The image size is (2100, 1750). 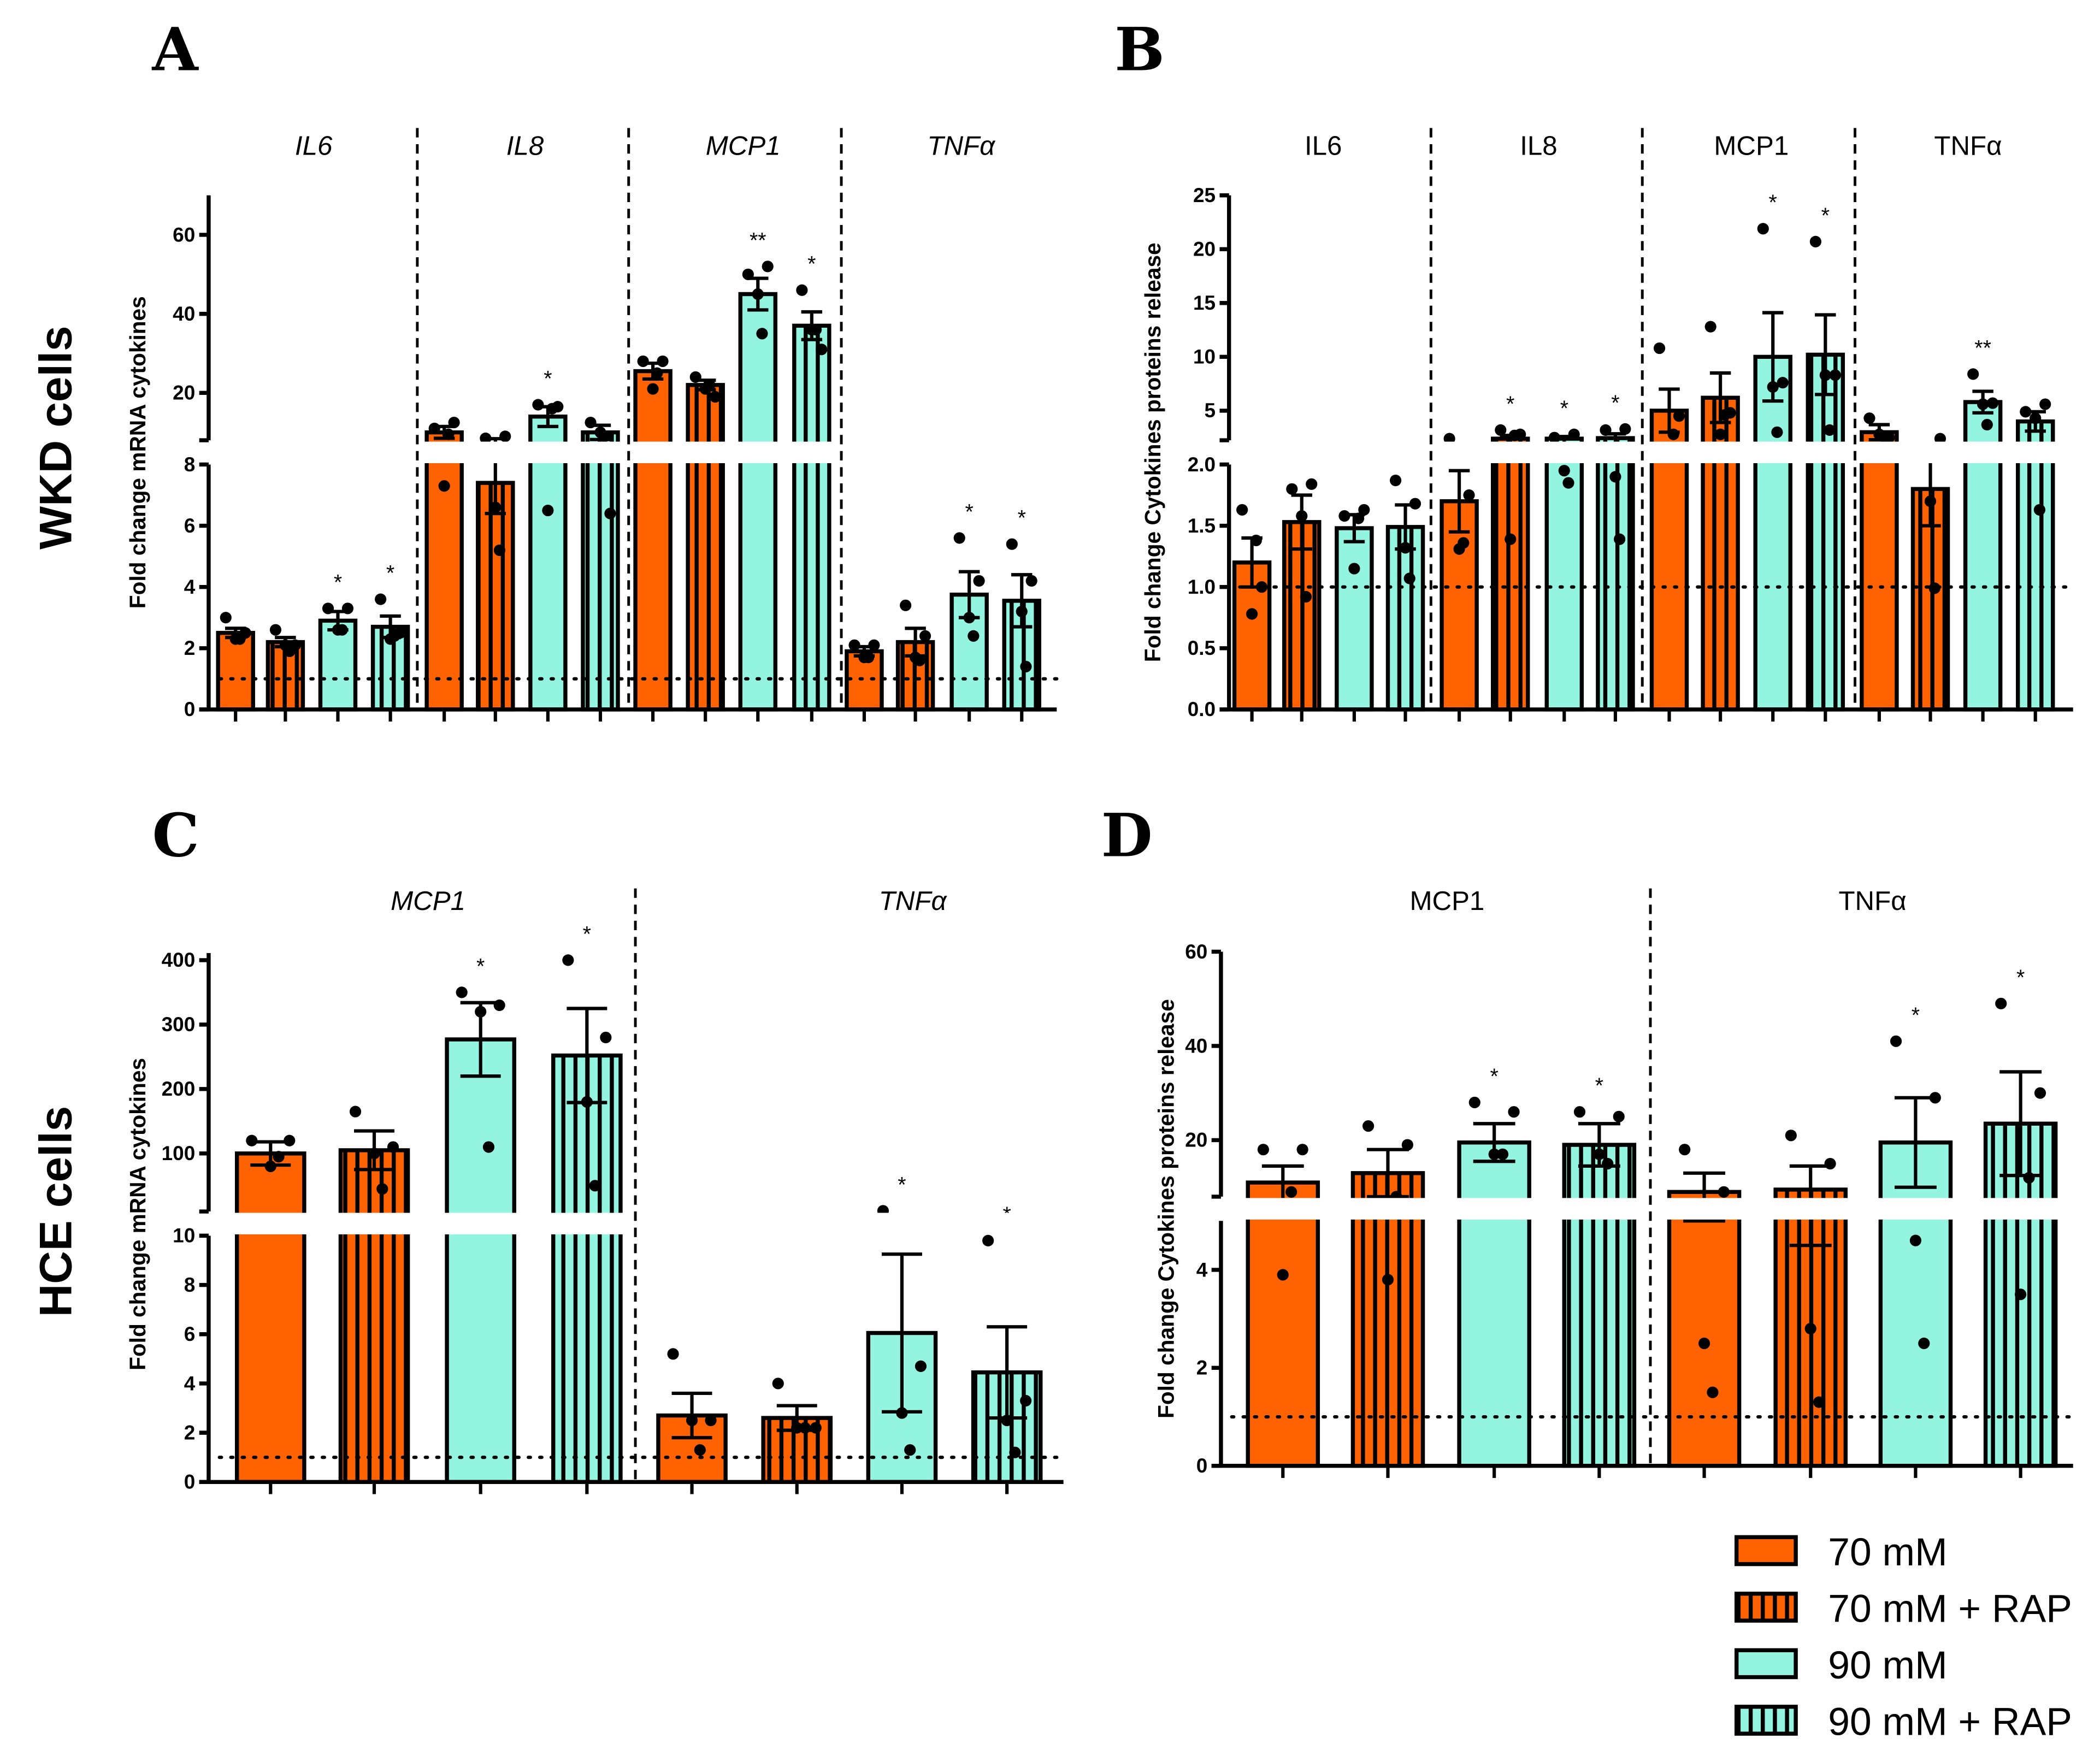 I want to click on y-tick-label: 4, so click(x=190, y=1383).